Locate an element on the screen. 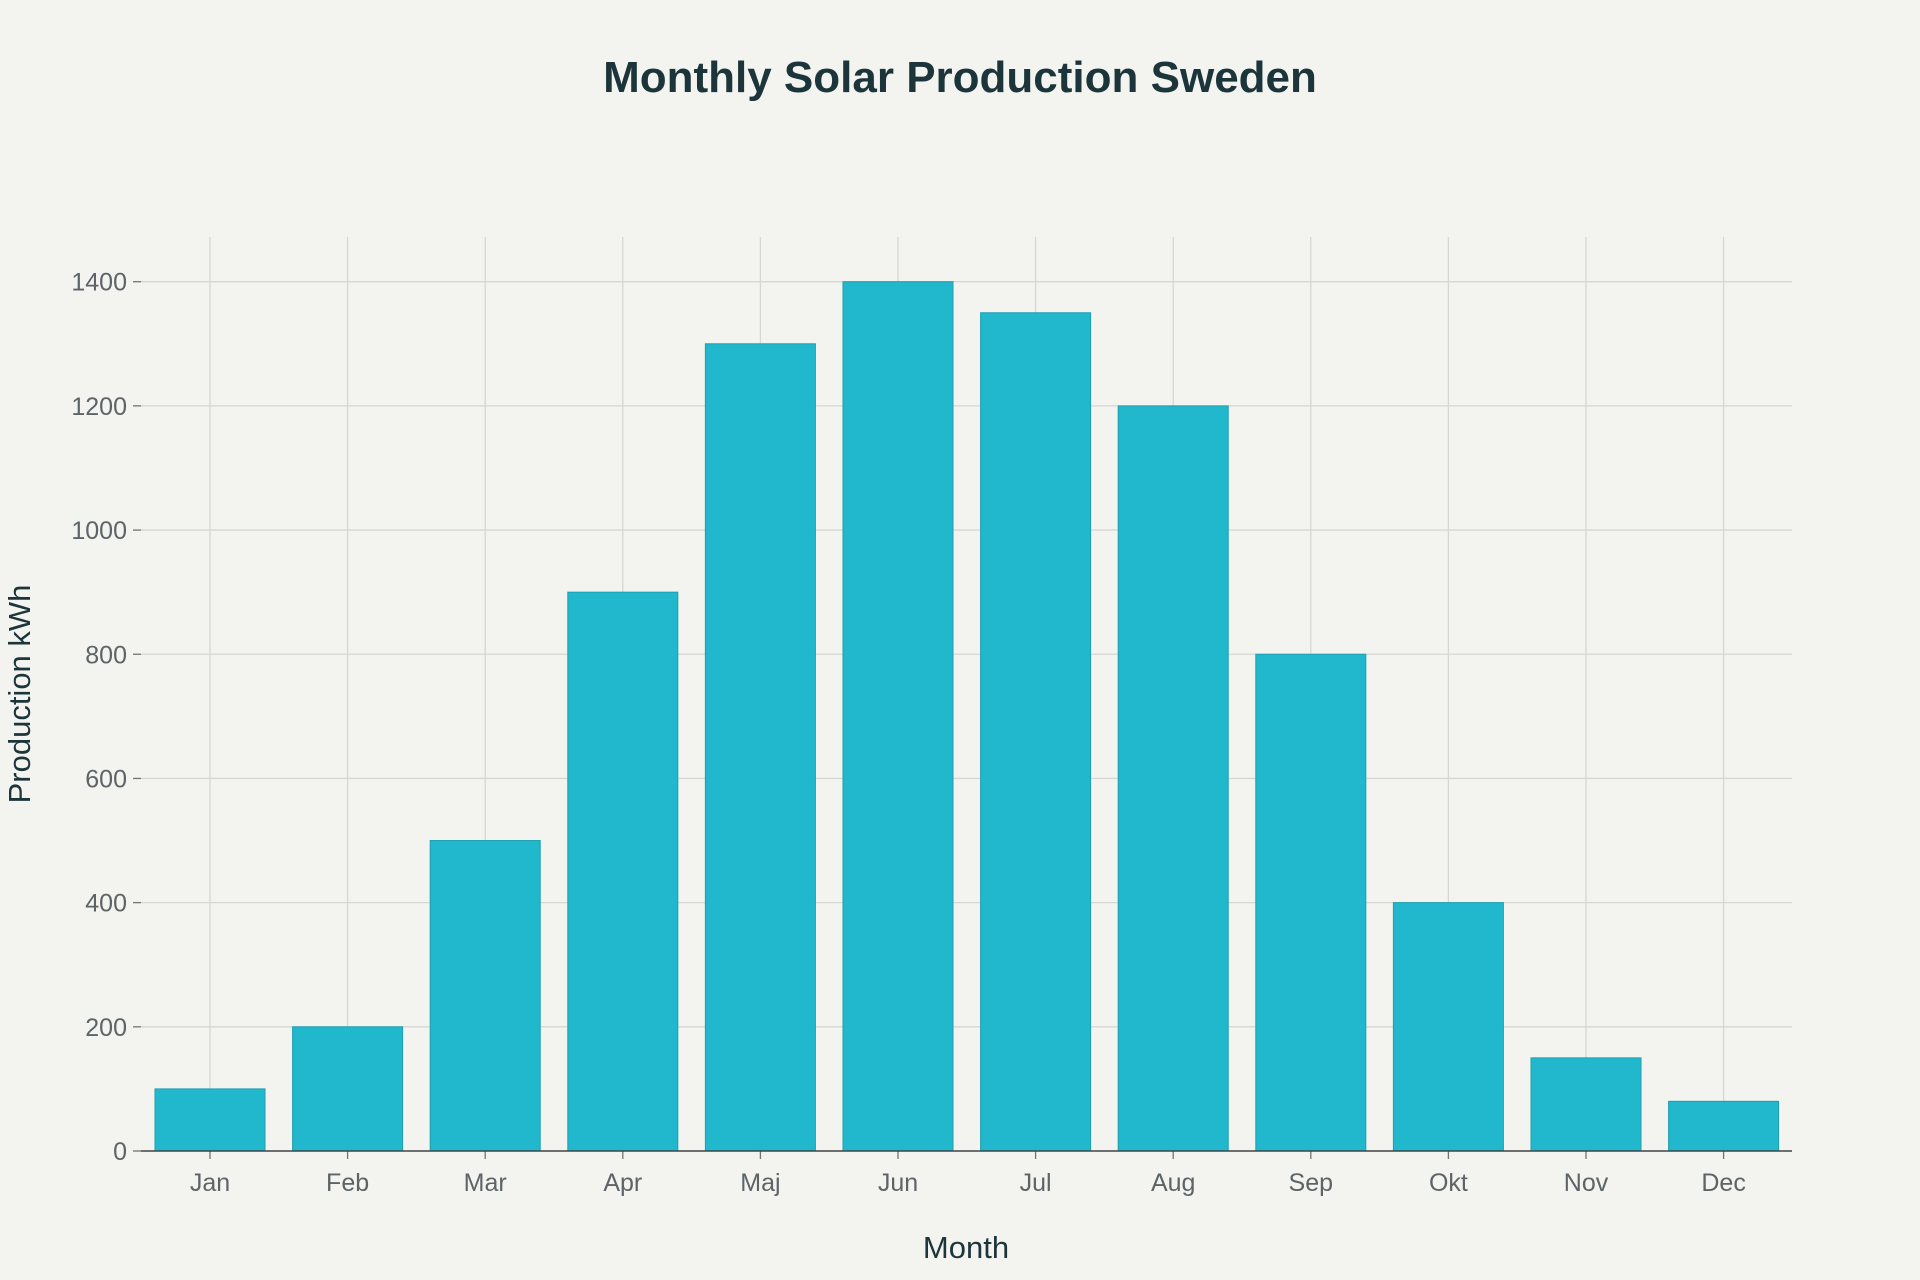  y-tick-label: 1400 is located at coordinates (99, 283).